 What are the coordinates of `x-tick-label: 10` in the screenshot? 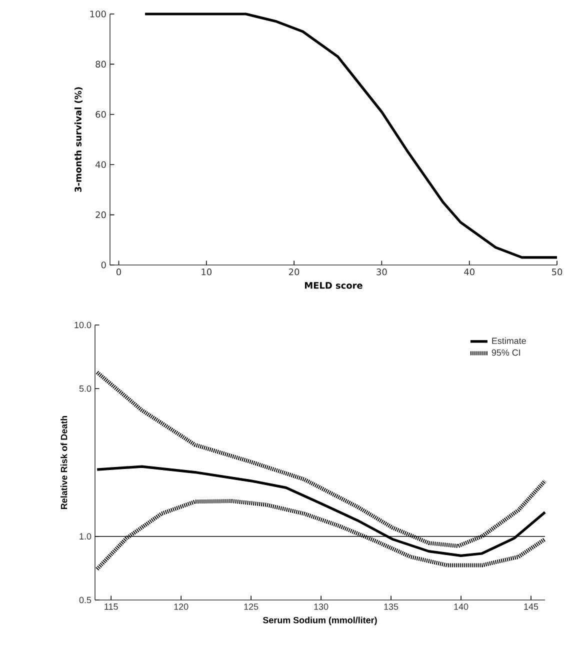 It's located at (207, 272).